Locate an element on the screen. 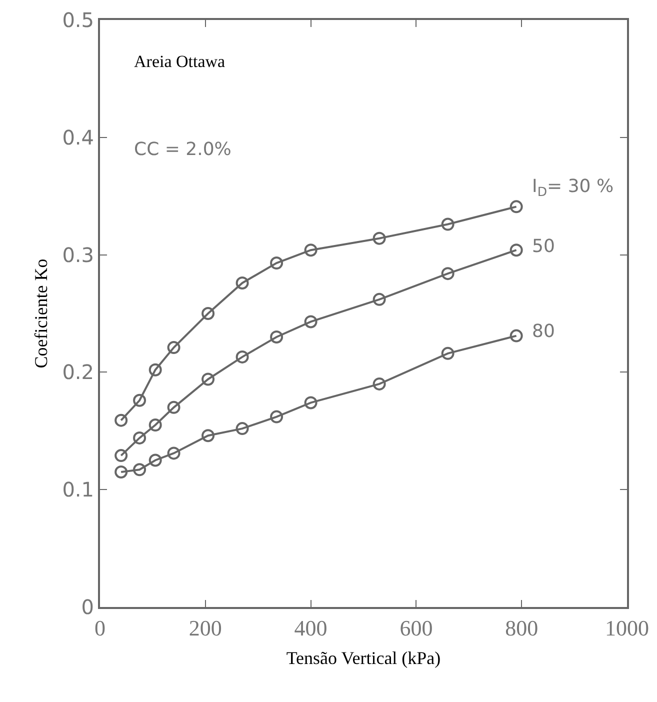 Image resolution: width=657 pixels, height=702 pixels. x-tick-label: 600 is located at coordinates (416, 627).